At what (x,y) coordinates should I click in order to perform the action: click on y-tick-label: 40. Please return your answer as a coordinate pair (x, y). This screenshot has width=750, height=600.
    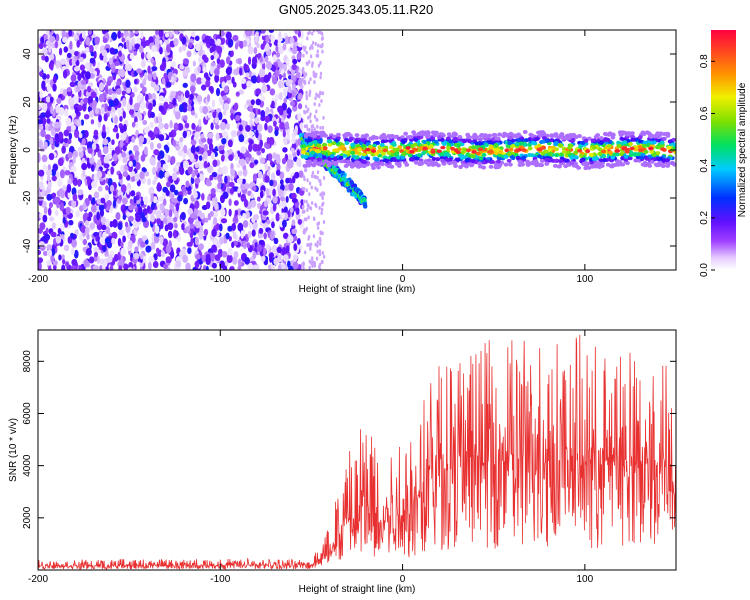
    Looking at the image, I should click on (27, 54).